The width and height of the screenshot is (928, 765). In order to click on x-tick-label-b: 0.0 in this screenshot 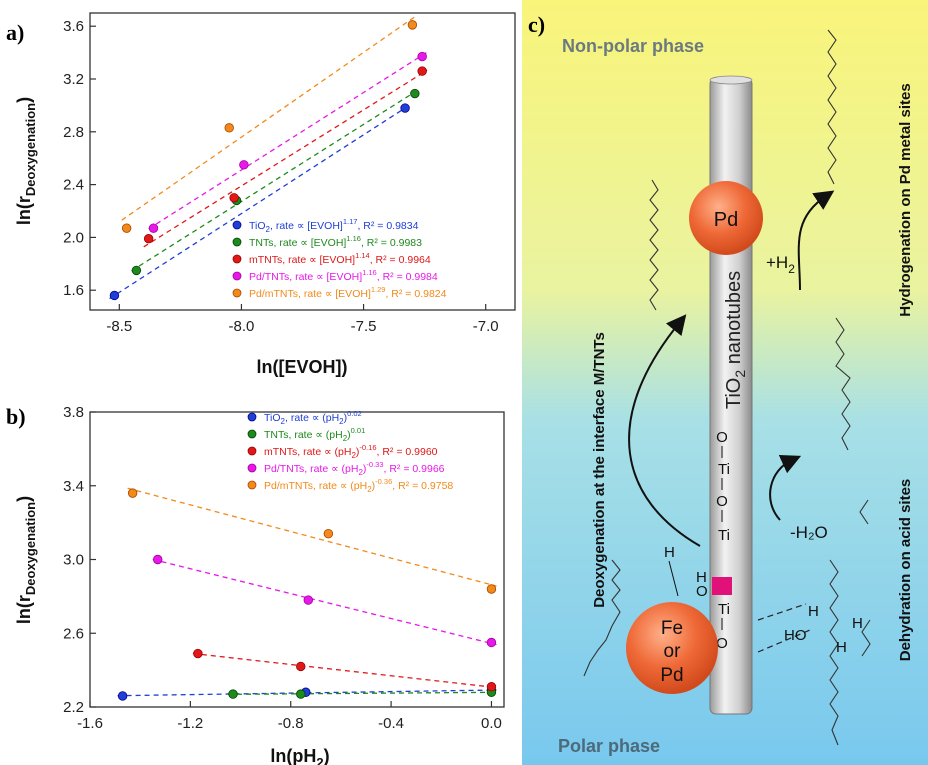, I will do `click(491, 723)`.